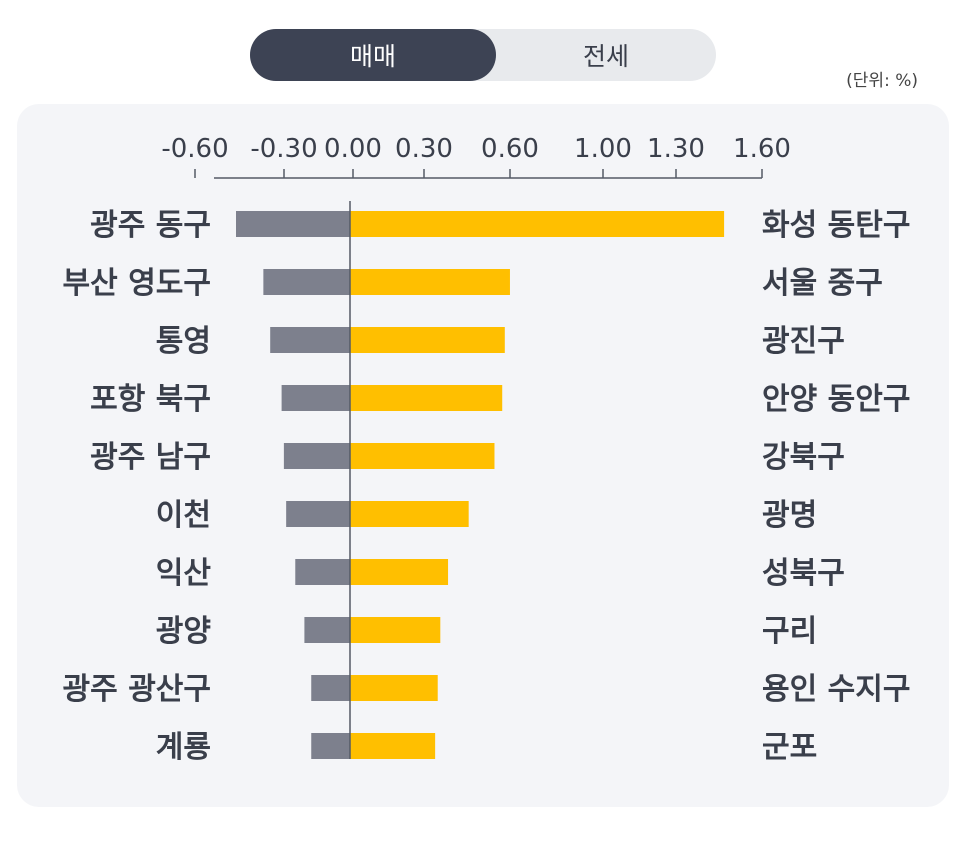  What do you see at coordinates (789, 515) in the screenshot?
I see `right-category-label: 광명` at bounding box center [789, 515].